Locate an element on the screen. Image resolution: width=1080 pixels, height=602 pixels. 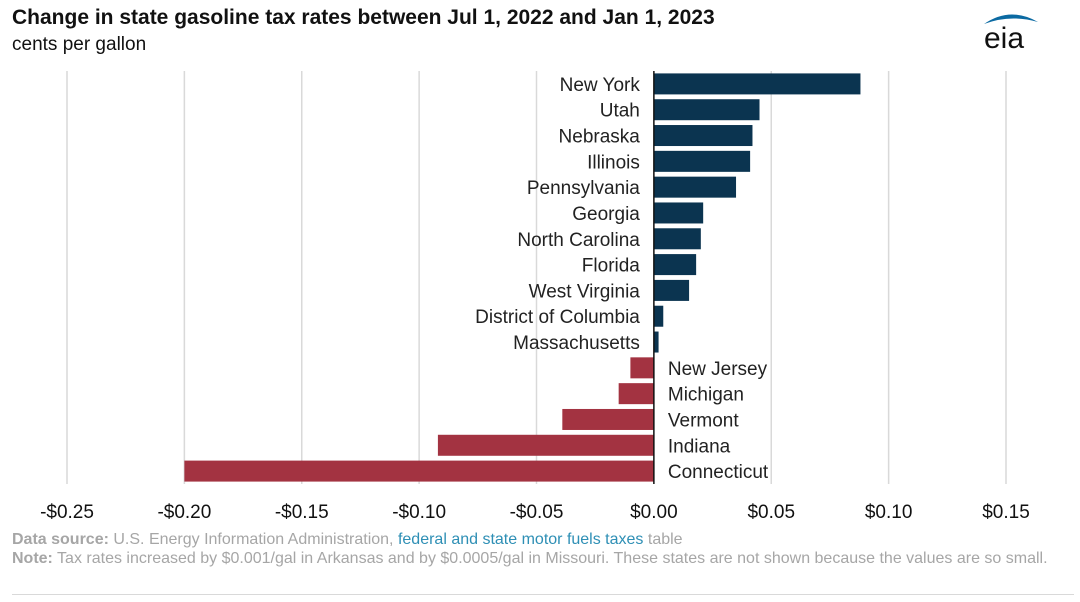
category-label: Georgia is located at coordinates (606, 214).